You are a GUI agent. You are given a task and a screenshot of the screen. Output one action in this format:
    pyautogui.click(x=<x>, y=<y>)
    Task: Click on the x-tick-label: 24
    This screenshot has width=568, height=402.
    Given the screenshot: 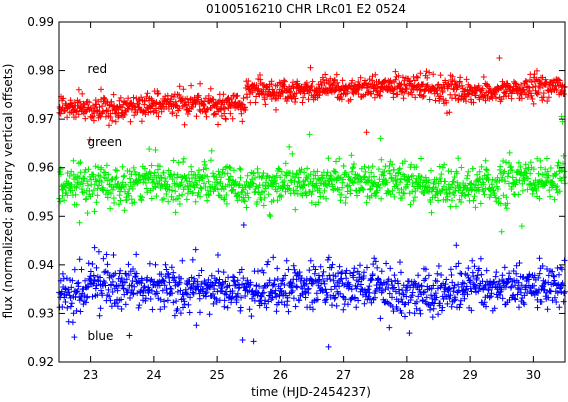 What is the action you would take?
    pyautogui.click(x=153, y=375)
    